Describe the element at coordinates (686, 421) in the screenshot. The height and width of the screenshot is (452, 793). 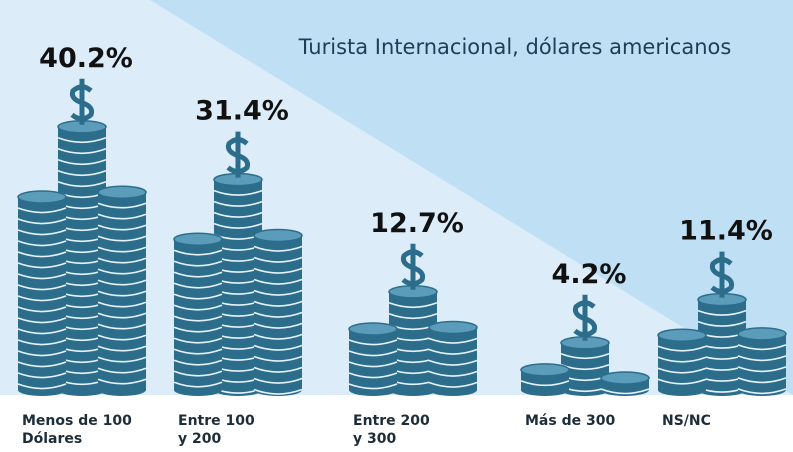
I see `category-label: NS/NC` at that location.